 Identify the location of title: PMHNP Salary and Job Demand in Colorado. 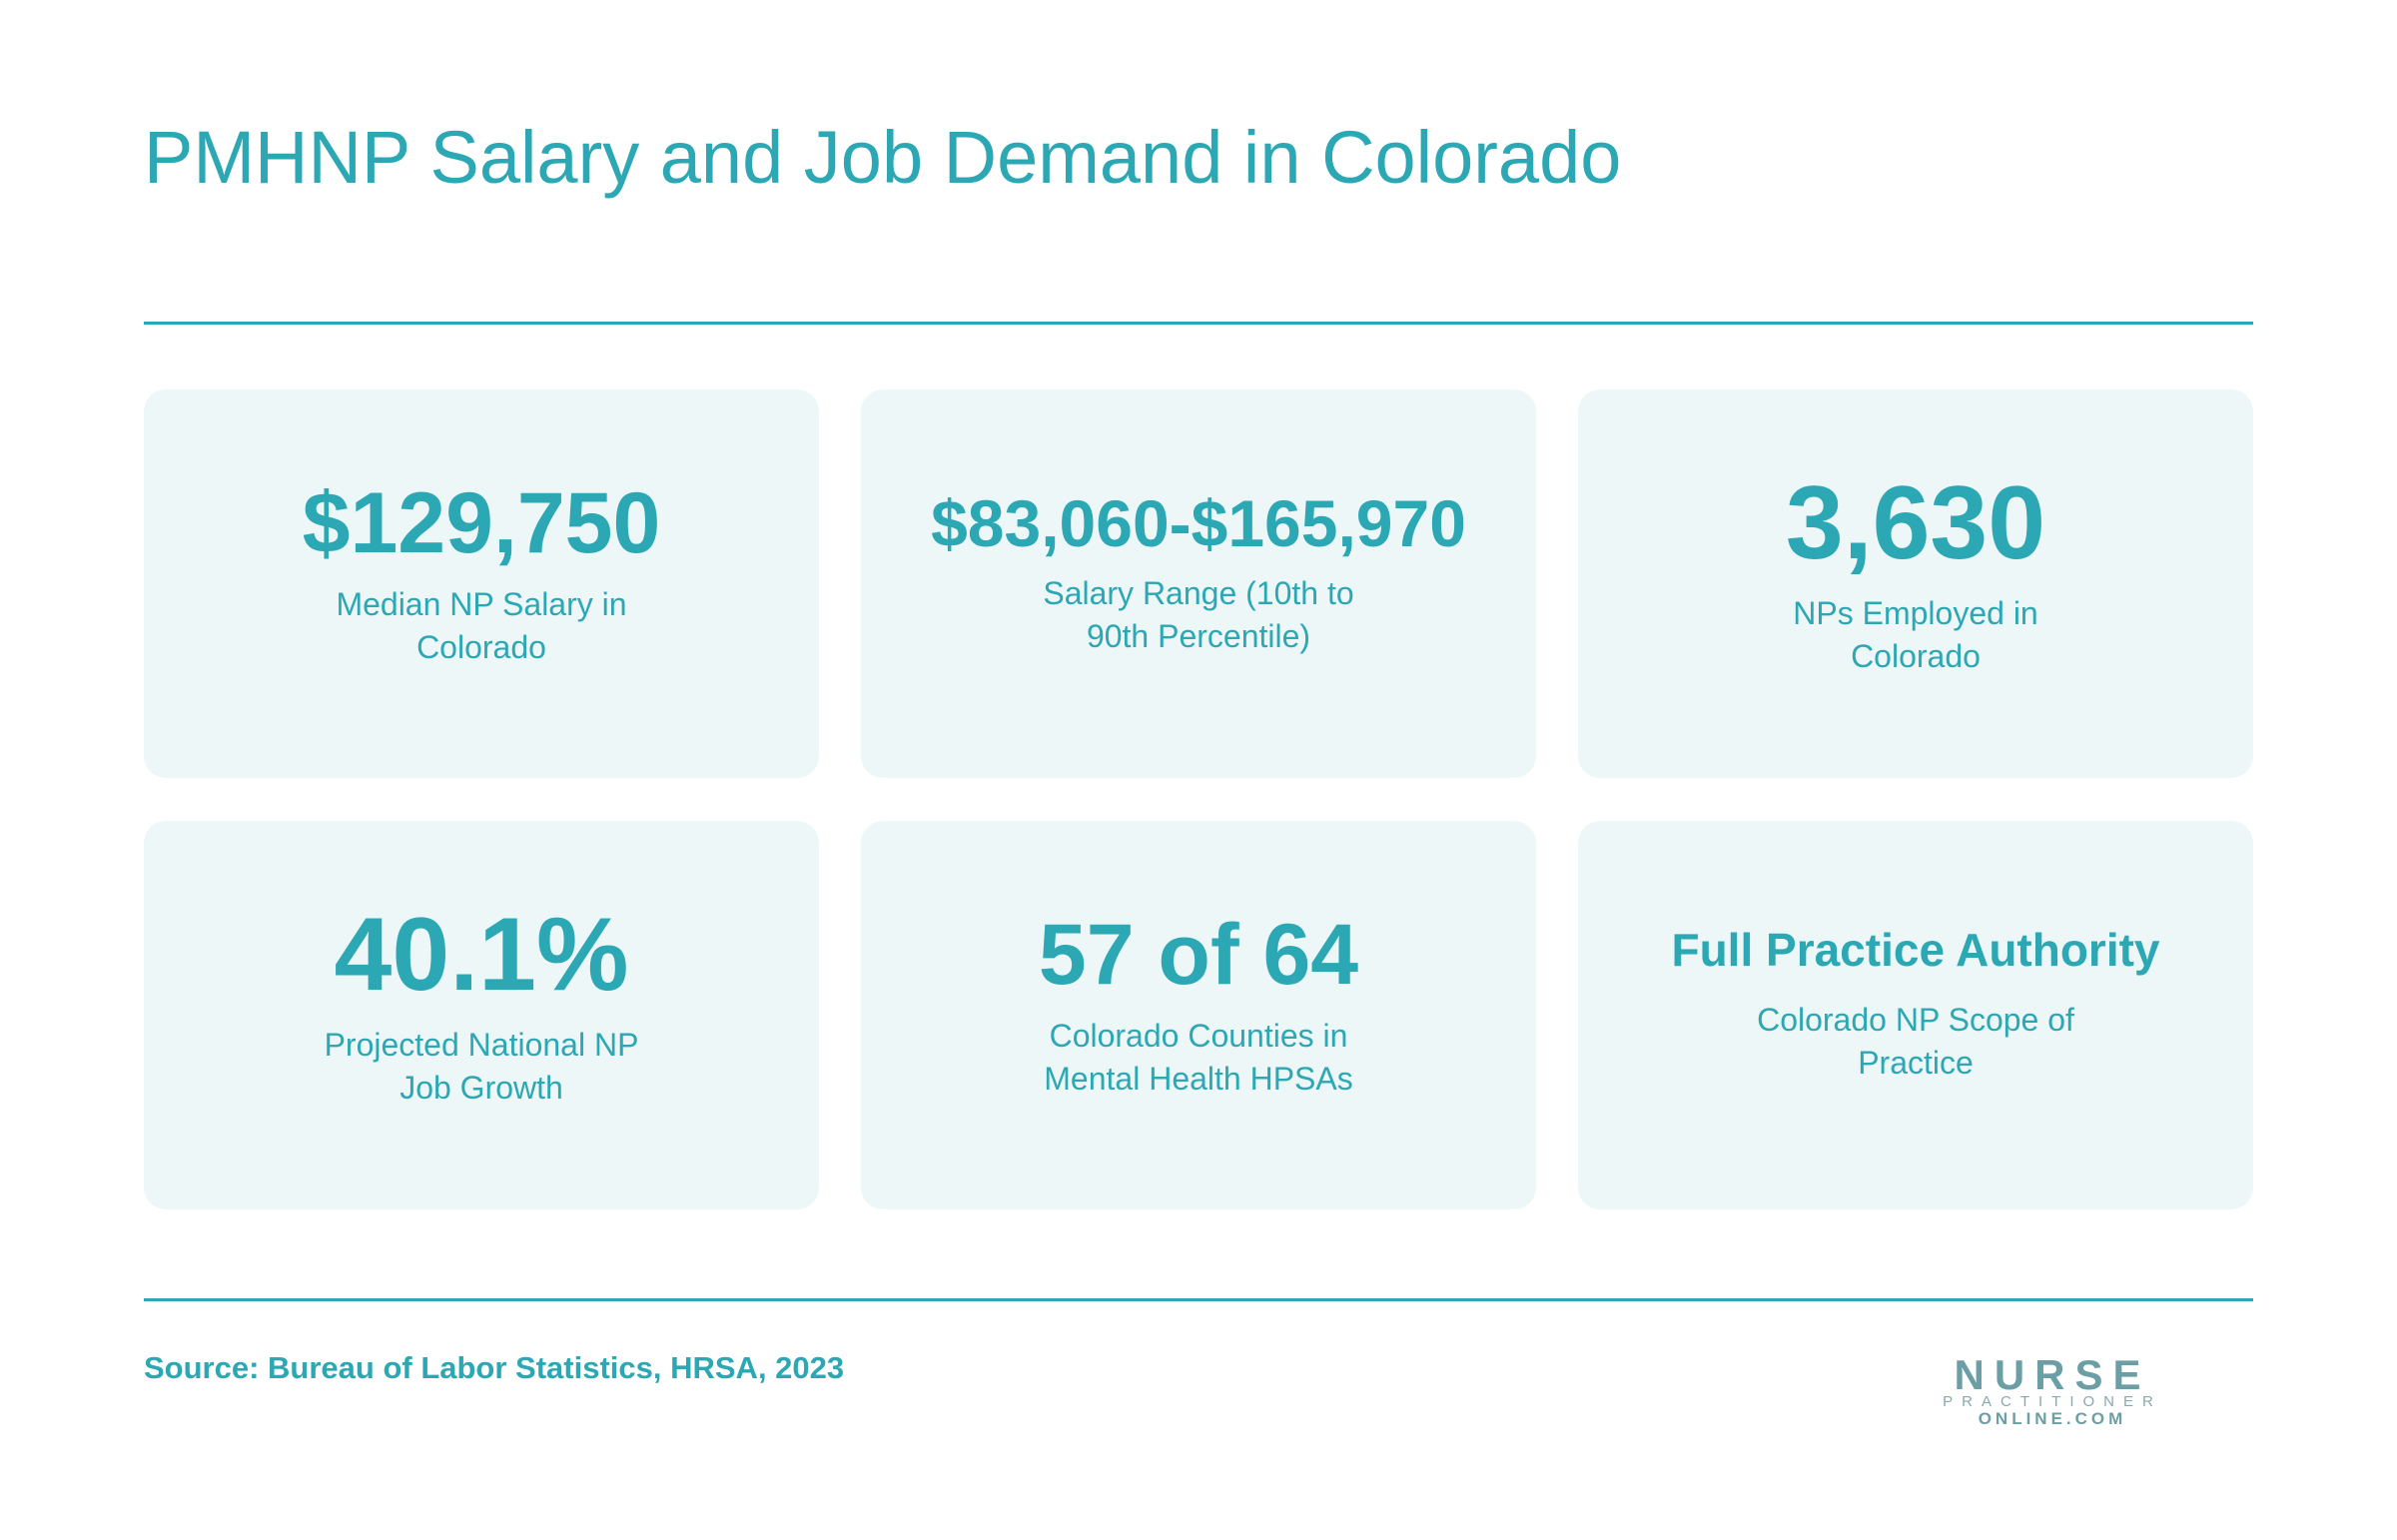
(883, 157).